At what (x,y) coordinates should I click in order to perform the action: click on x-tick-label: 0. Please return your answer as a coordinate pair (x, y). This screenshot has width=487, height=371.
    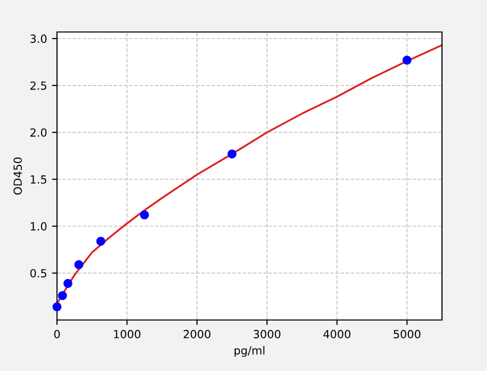
    Looking at the image, I should click on (57, 334).